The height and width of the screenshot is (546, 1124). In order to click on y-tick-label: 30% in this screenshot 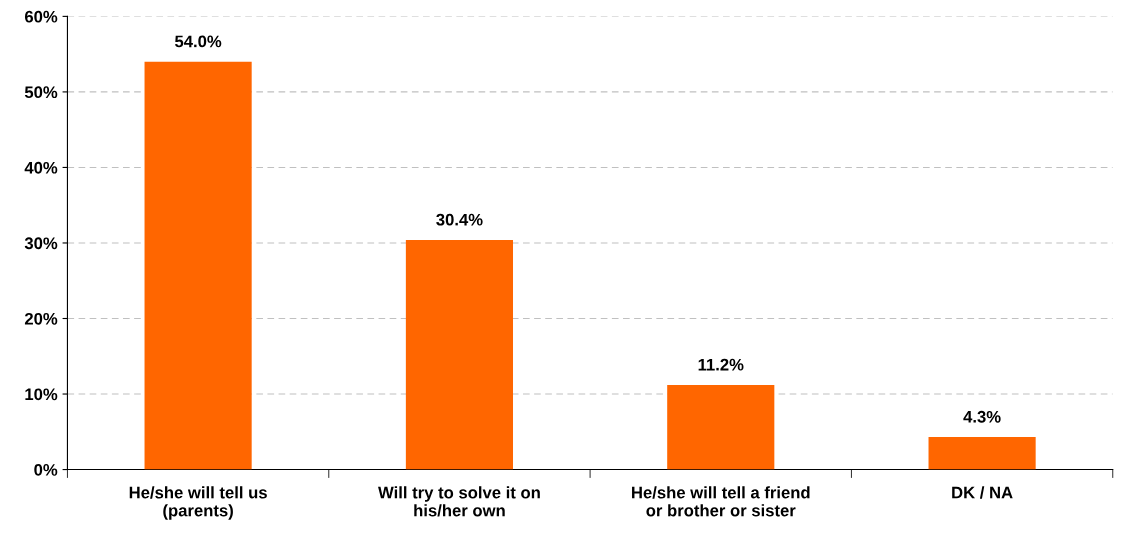, I will do `click(41, 243)`.